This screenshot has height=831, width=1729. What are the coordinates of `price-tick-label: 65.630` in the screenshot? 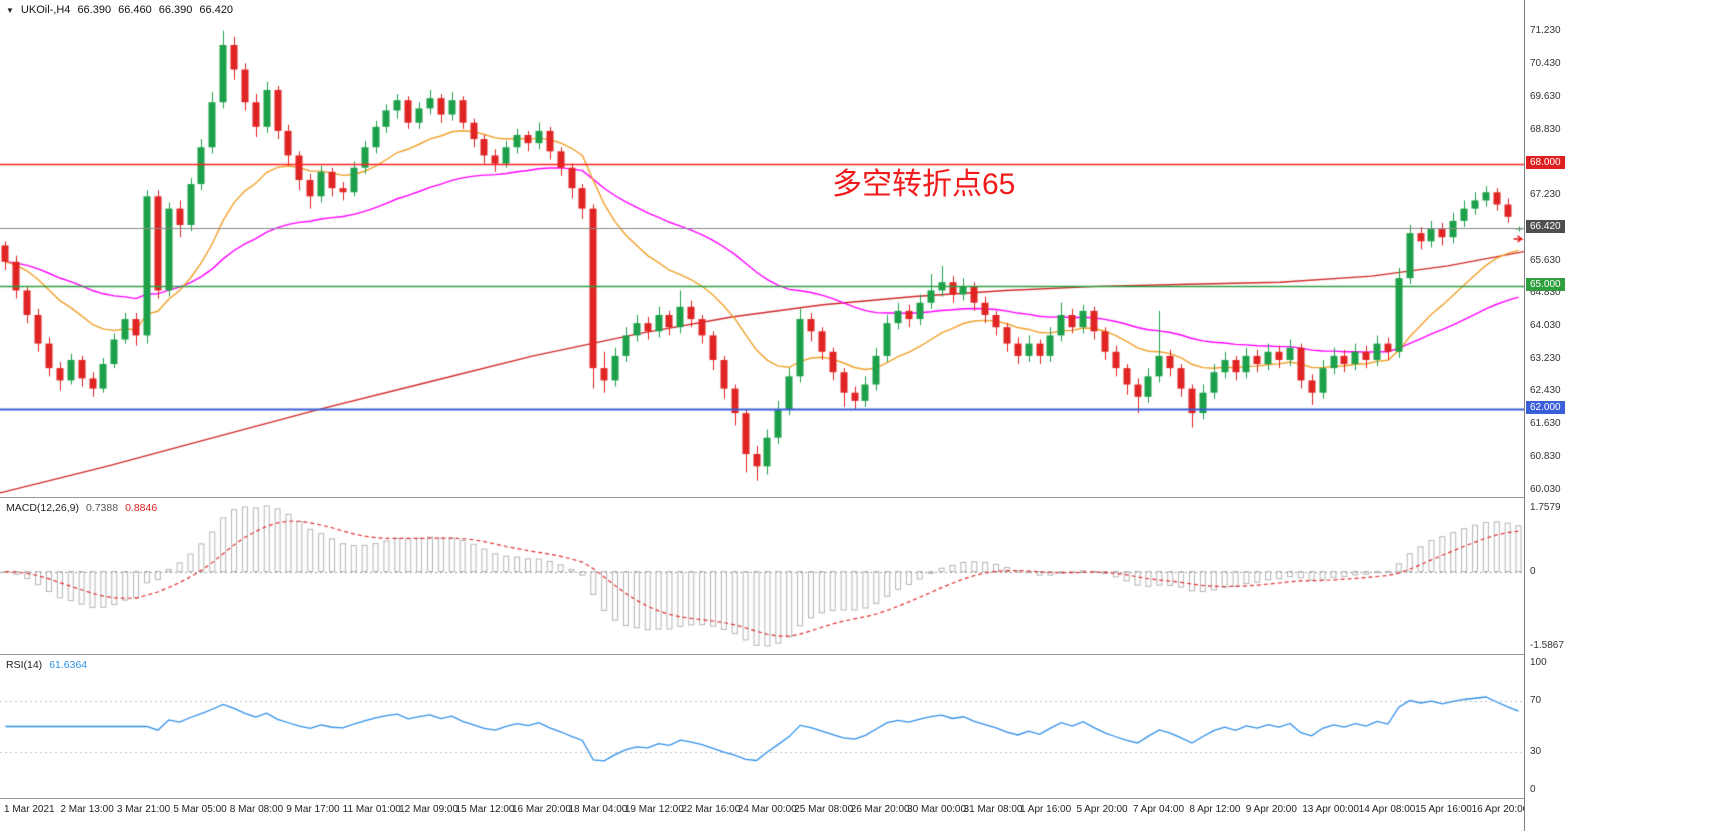 It's located at (1545, 260).